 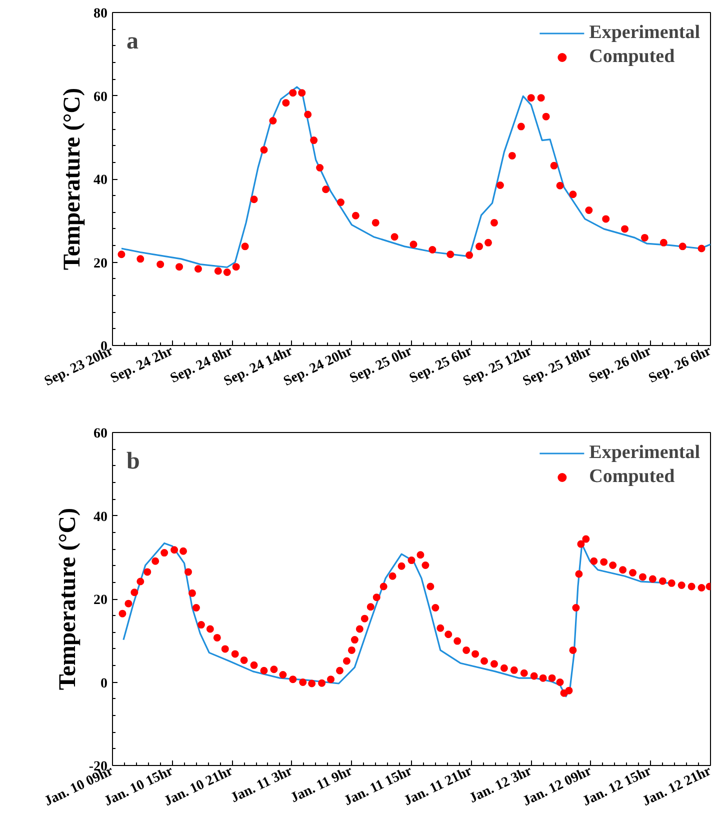 What do you see at coordinates (101, 14) in the screenshot?
I see `y-tick-label: 80` at bounding box center [101, 14].